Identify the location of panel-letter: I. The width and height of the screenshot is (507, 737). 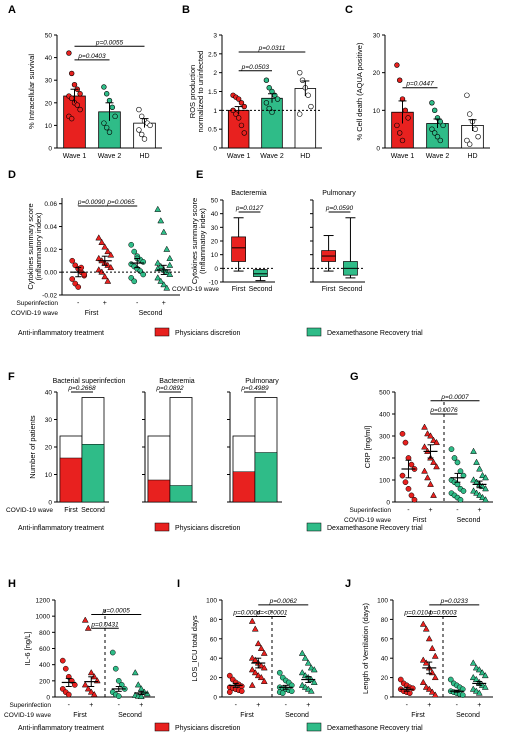
(178, 584).